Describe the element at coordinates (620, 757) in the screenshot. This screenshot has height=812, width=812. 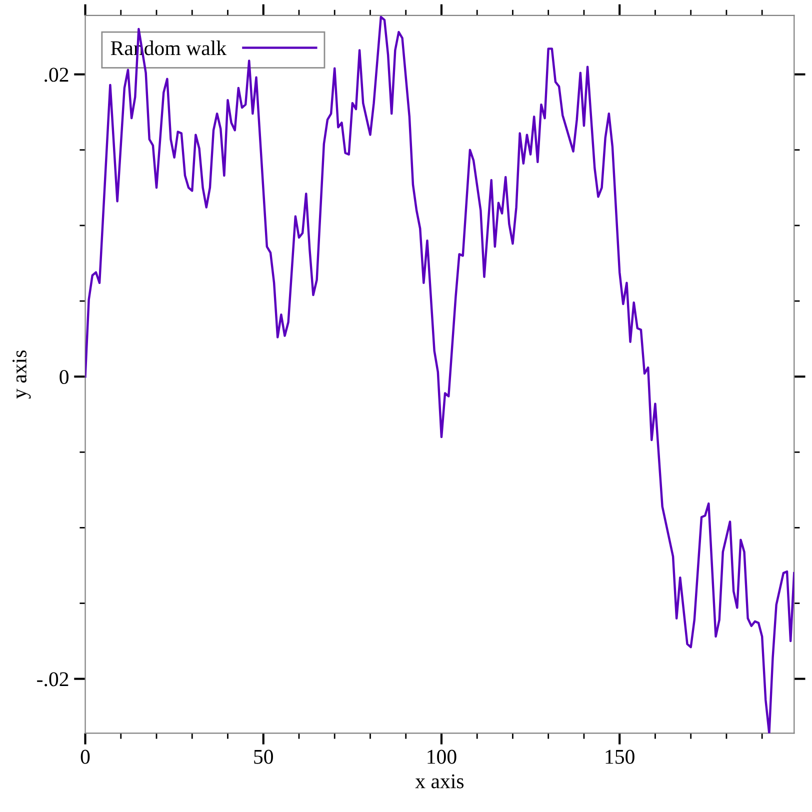
I see `x-tick-label: 150` at that location.